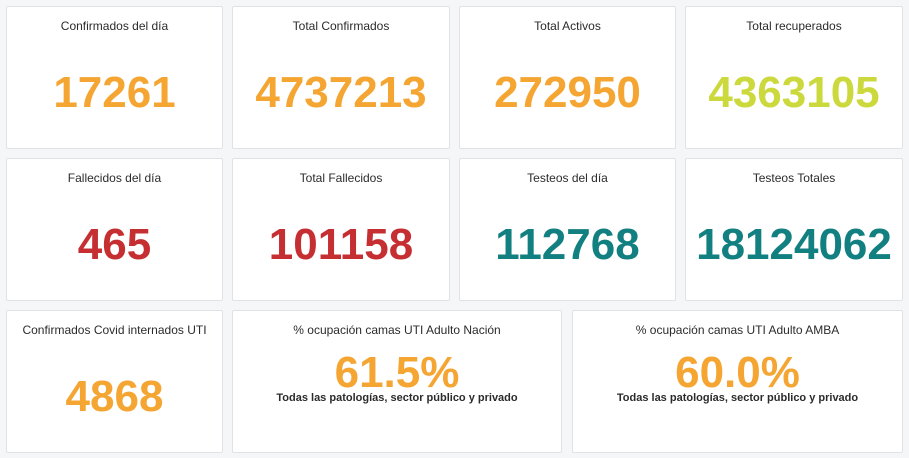  I want to click on card-value: 60.0%, so click(737, 372).